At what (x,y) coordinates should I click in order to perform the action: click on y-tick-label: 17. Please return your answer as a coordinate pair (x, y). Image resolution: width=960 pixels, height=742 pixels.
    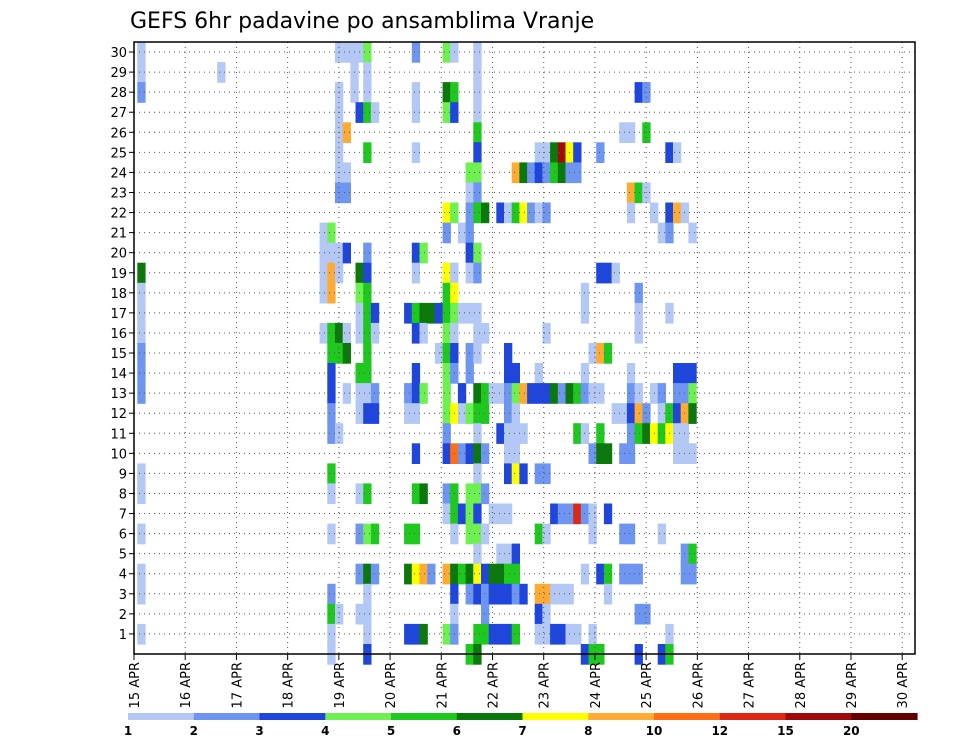
    Looking at the image, I should click on (118, 314).